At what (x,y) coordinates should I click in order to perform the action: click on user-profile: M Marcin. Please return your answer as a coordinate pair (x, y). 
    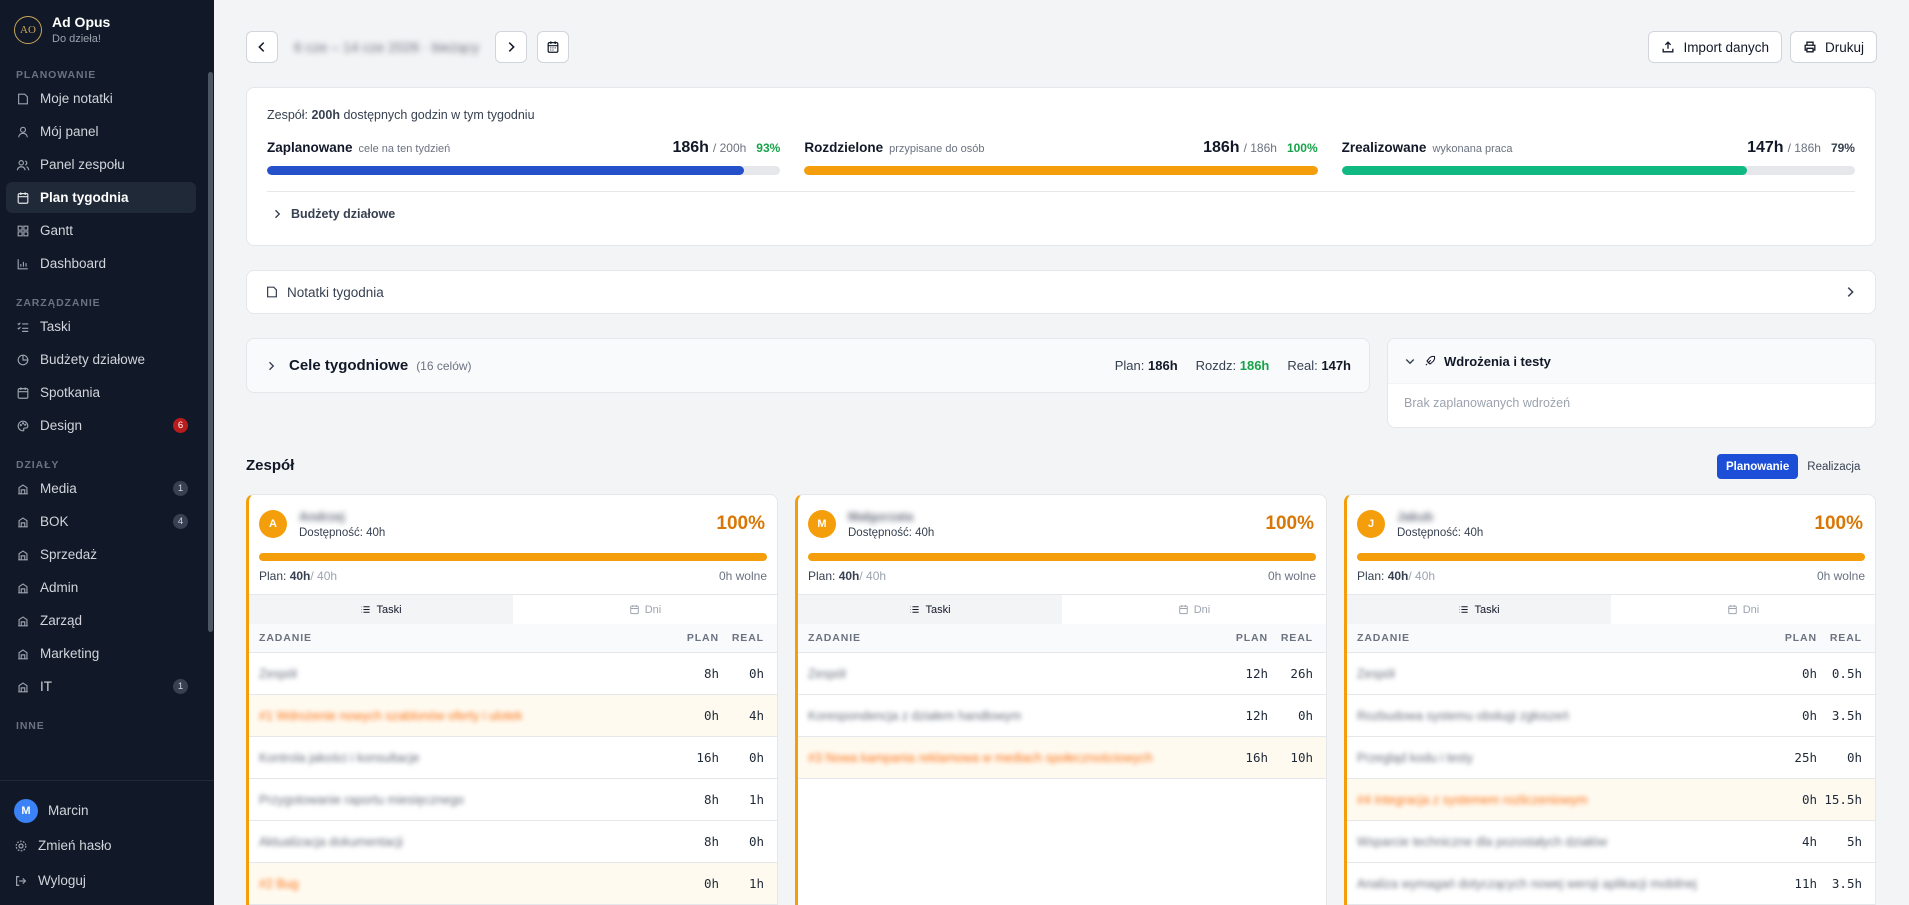
    Looking at the image, I should click on (107, 810).